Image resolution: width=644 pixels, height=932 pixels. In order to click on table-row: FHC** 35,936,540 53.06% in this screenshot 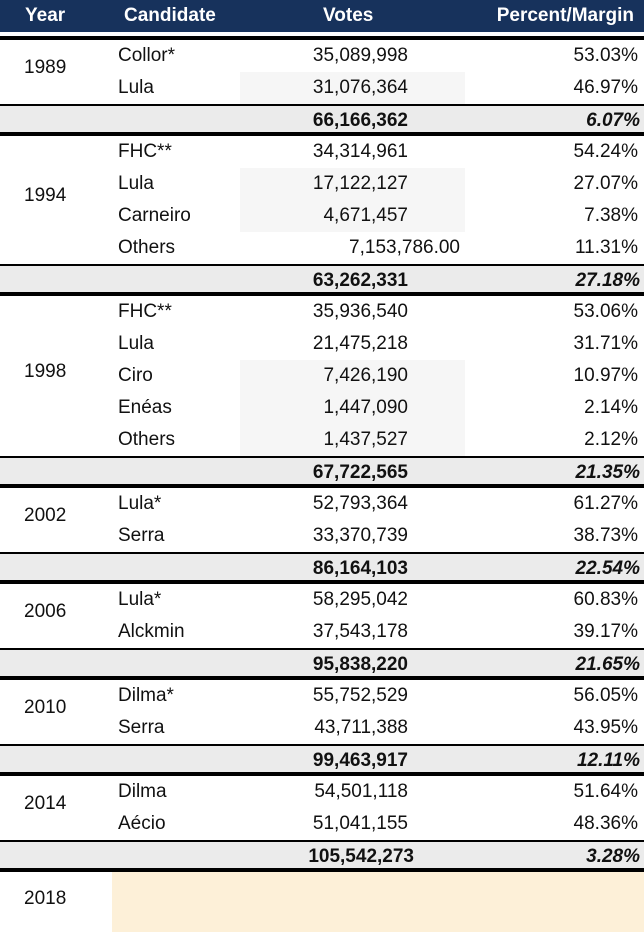, I will do `click(322, 312)`.